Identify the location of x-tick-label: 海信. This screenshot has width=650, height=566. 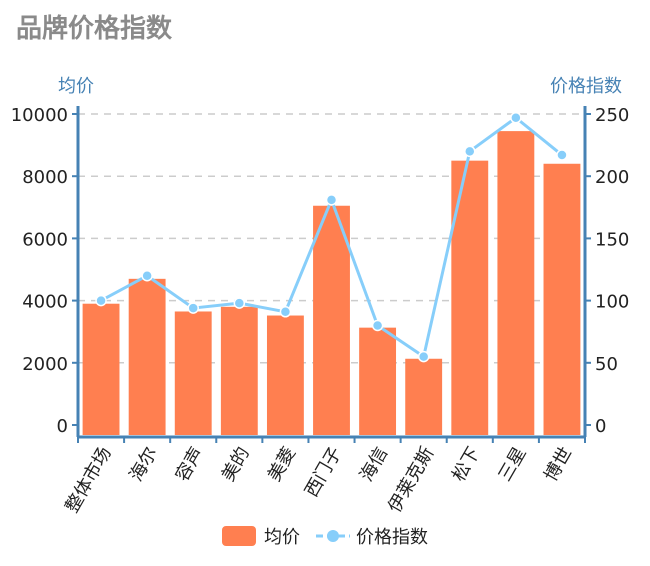
(374, 465).